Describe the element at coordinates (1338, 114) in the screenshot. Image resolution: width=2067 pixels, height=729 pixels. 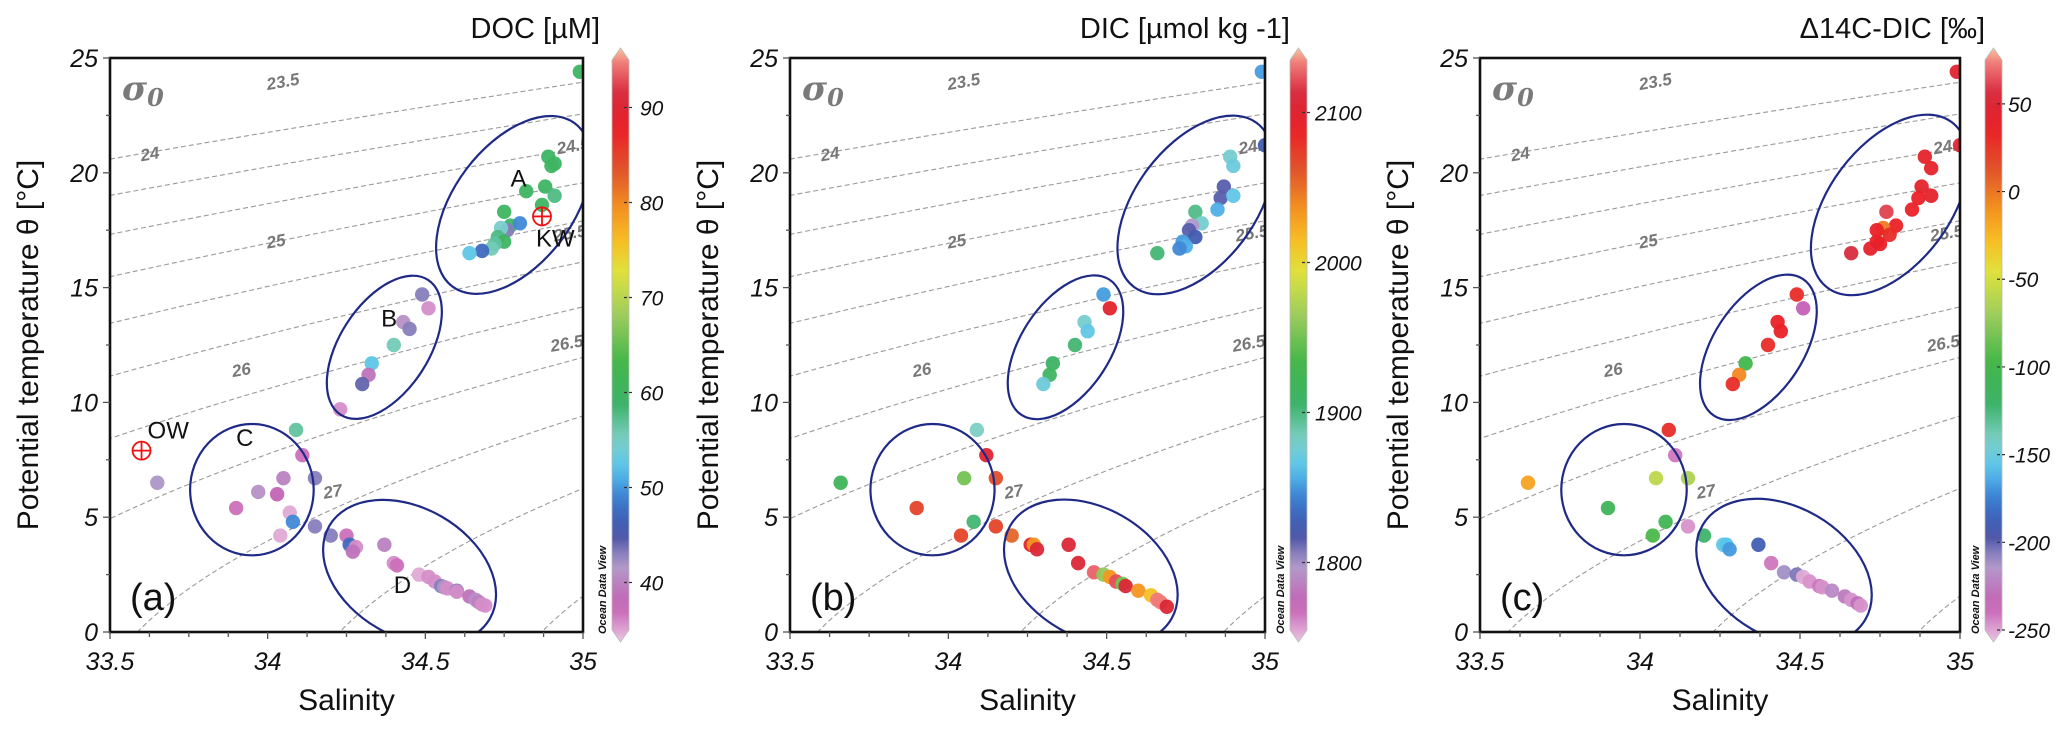
I see `colorbar-tick-label: 2100` at that location.